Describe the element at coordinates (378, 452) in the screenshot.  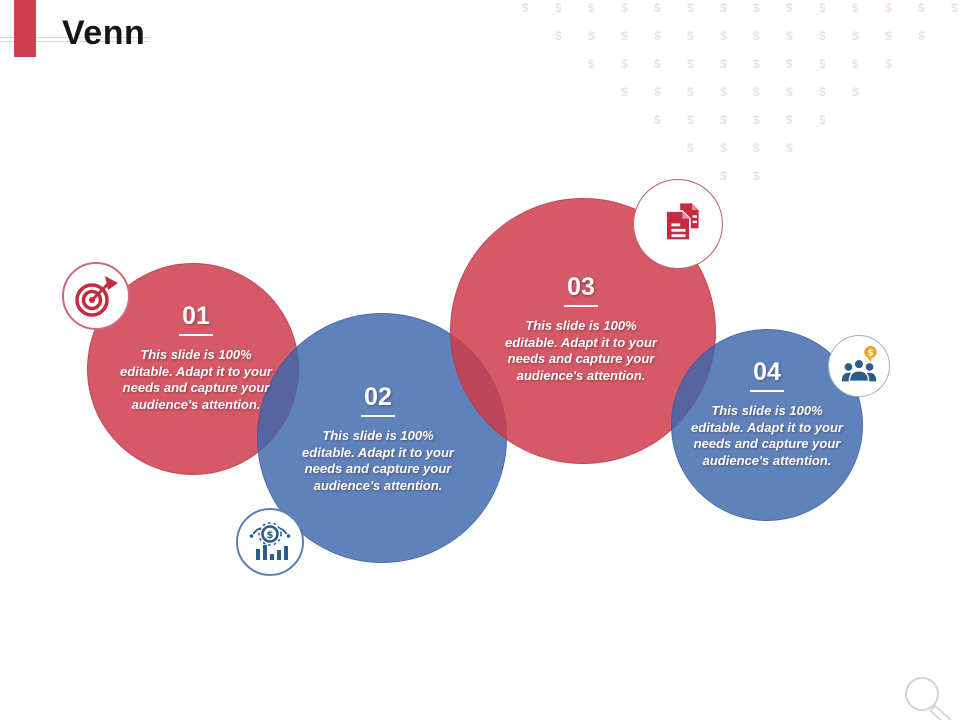
I see `circle-02-text-line-2: editable. Adapt it to your` at that location.